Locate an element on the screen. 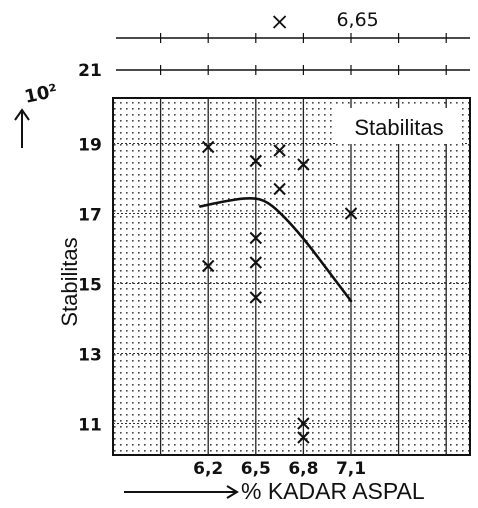  x-tick-labels: 6,2 6,5 6,8 7,1 is located at coordinates (279, 469).